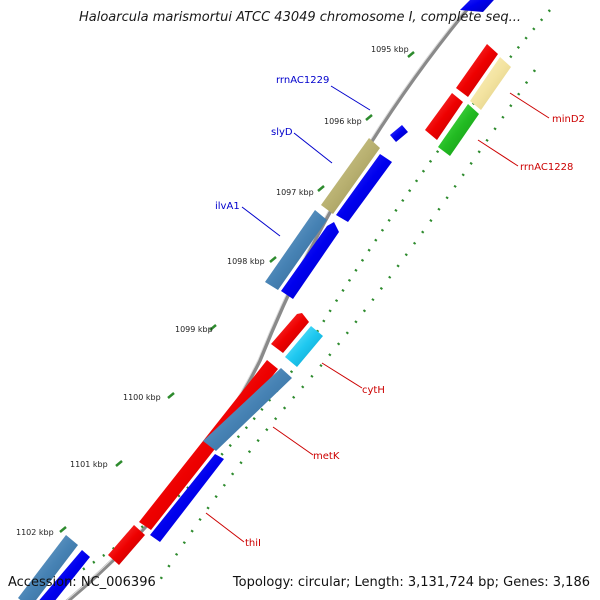 The image size is (600, 600). Describe the element at coordinates (343, 121) in the screenshot. I see `kbp-label-1096: 1096 kbp` at that location.